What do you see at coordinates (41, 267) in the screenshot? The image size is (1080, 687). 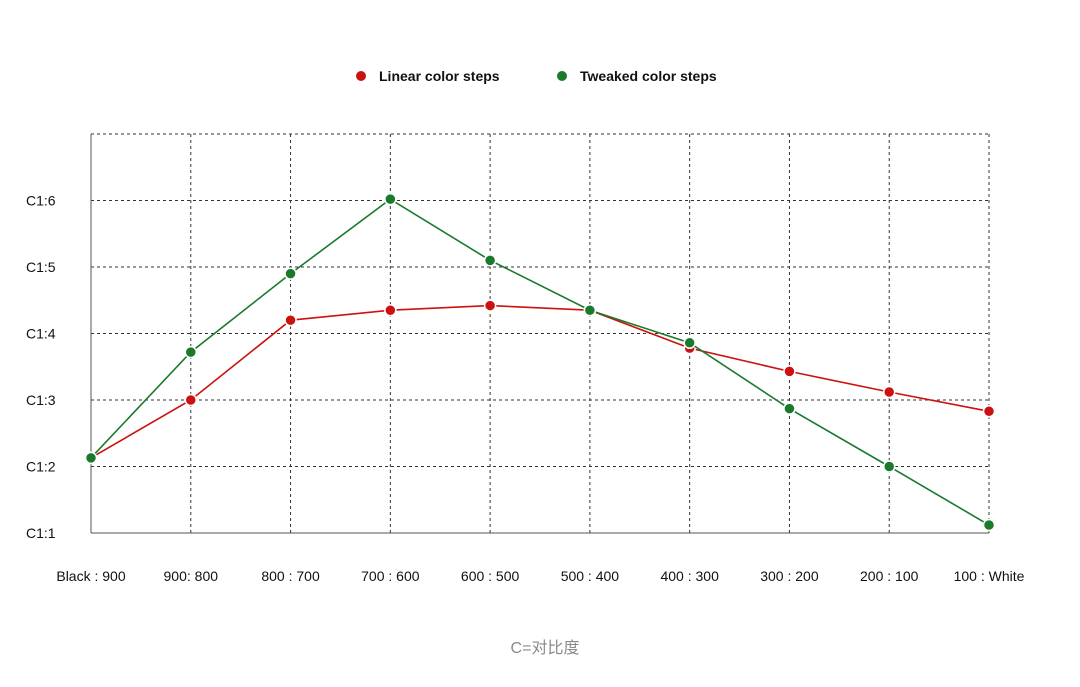 I see `y-tick-label: C1:5` at bounding box center [41, 267].